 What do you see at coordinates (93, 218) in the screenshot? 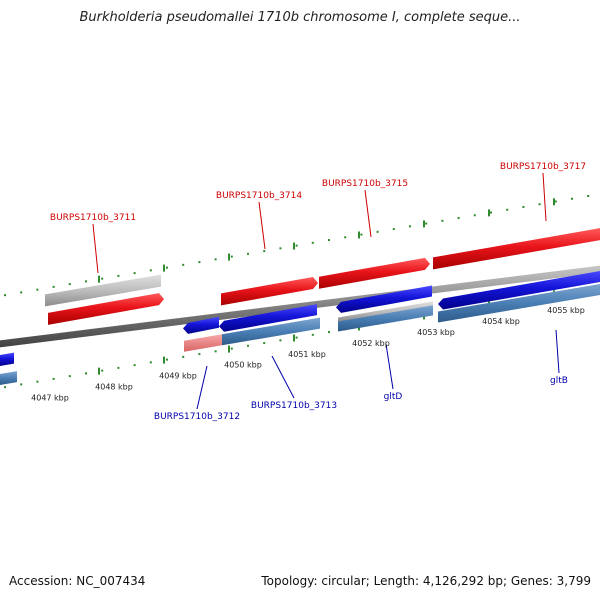
I see `gene-label-upper: BURPS1710b_3711` at bounding box center [93, 218].